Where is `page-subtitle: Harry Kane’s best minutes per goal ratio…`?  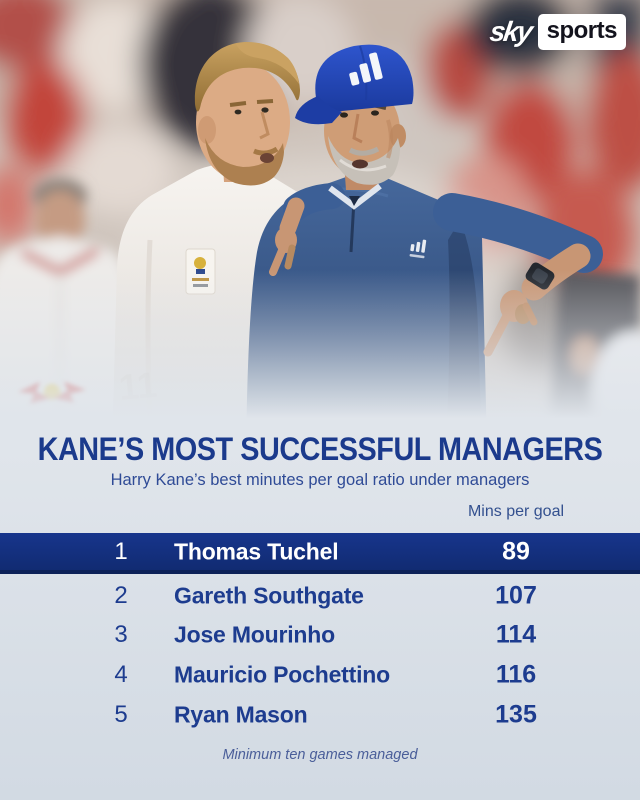 page-subtitle: Harry Kane’s best minutes per goal ratio… is located at coordinates (320, 480).